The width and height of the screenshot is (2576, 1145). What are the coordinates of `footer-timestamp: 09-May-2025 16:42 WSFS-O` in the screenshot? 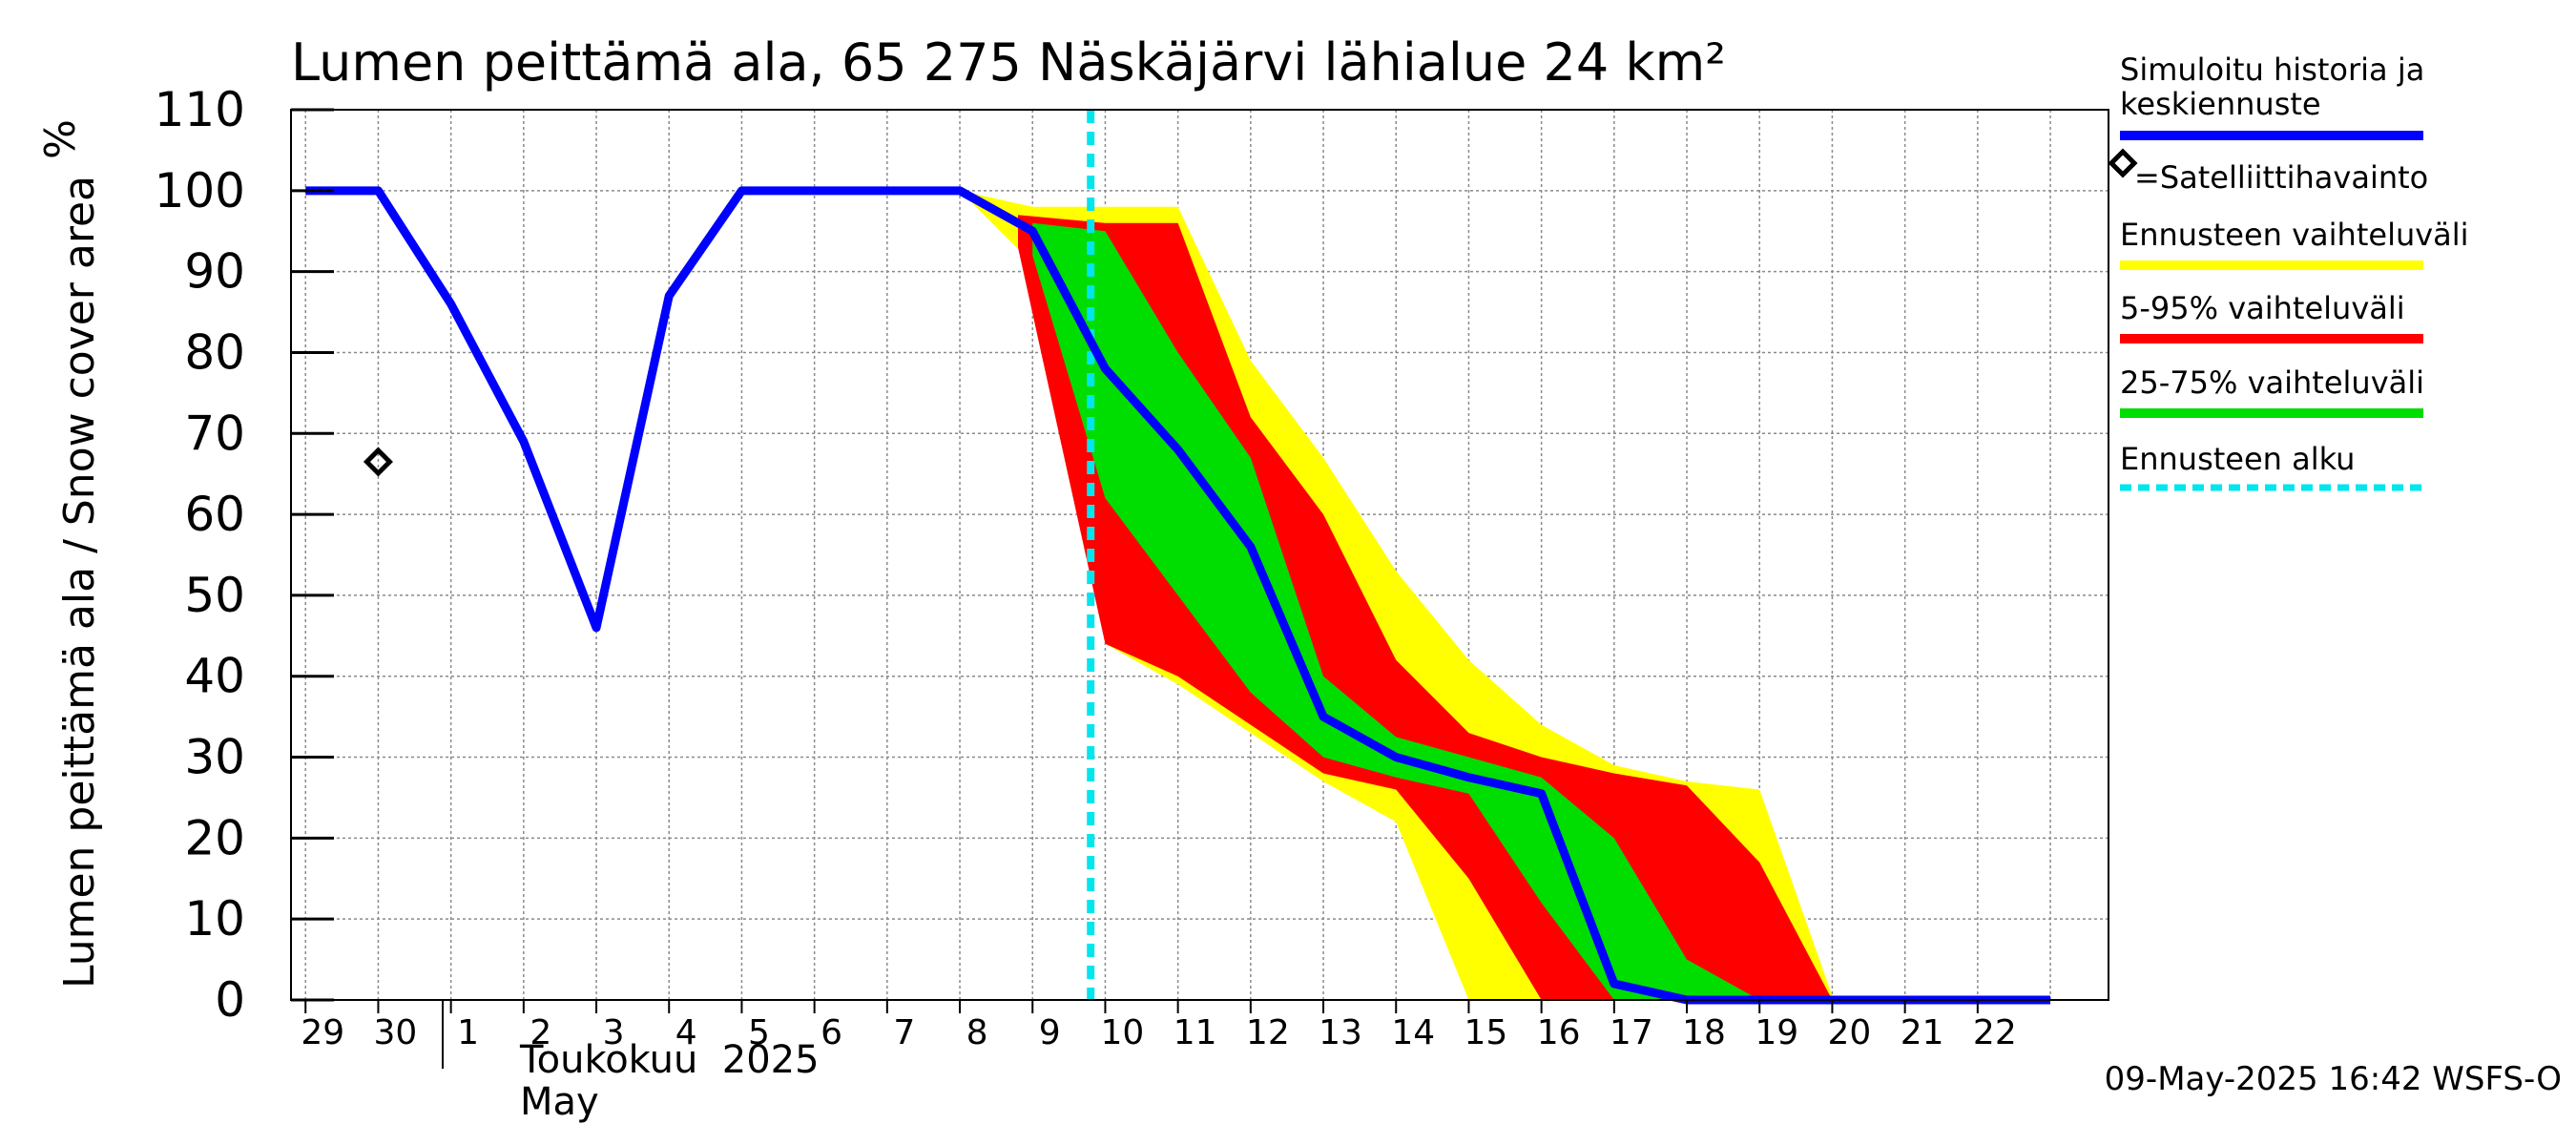 It's located at (2333, 1079).